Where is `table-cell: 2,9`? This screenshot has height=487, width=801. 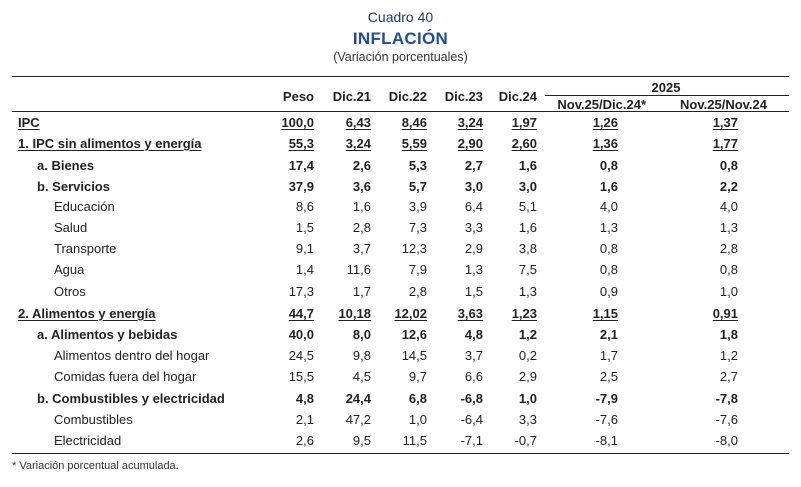
table-cell: 2,9 is located at coordinates (473, 248).